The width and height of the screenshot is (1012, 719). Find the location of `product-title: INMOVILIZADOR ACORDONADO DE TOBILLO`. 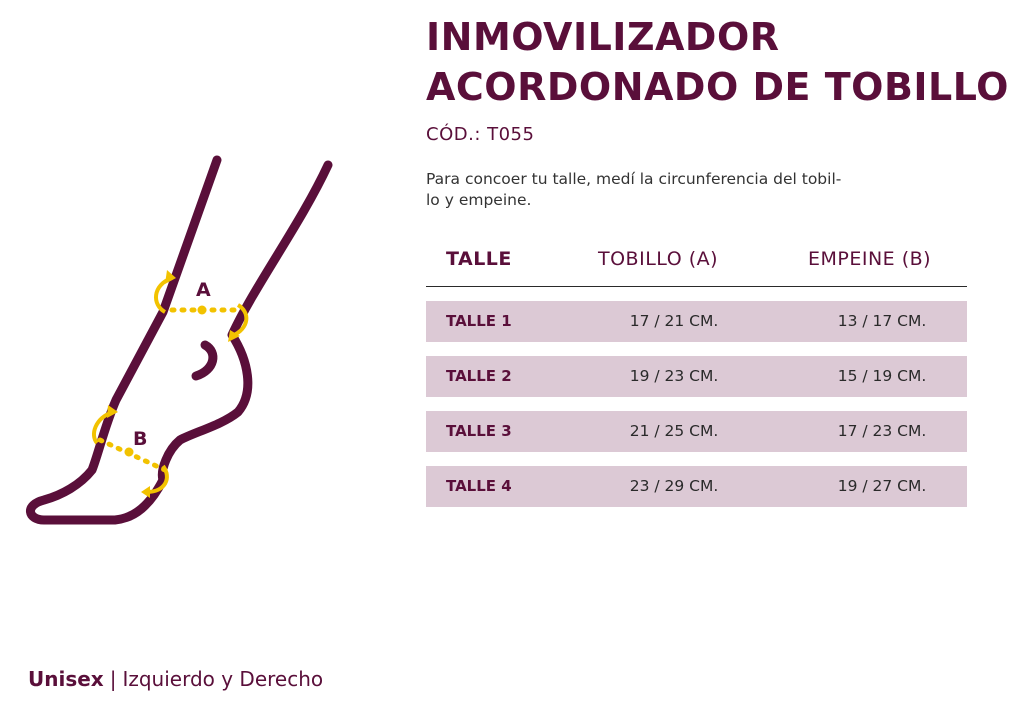

product-title: INMOVILIZADOR ACORDONADO DE TOBILLO is located at coordinates (717, 62).